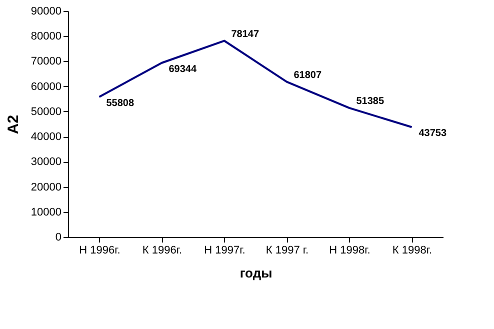  What do you see at coordinates (58, 238) in the screenshot?
I see `y-tick-label: 0` at bounding box center [58, 238].